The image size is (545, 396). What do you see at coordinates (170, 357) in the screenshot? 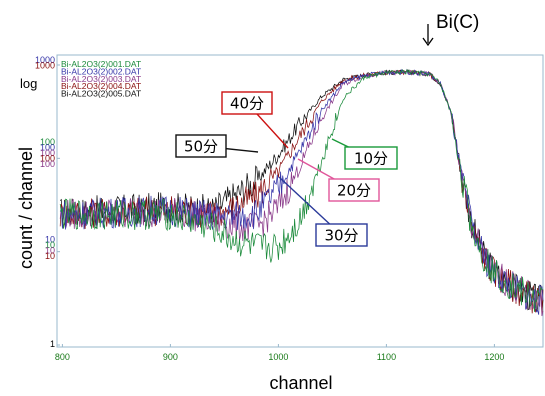
I see `x-tick-label: 900` at bounding box center [170, 357].